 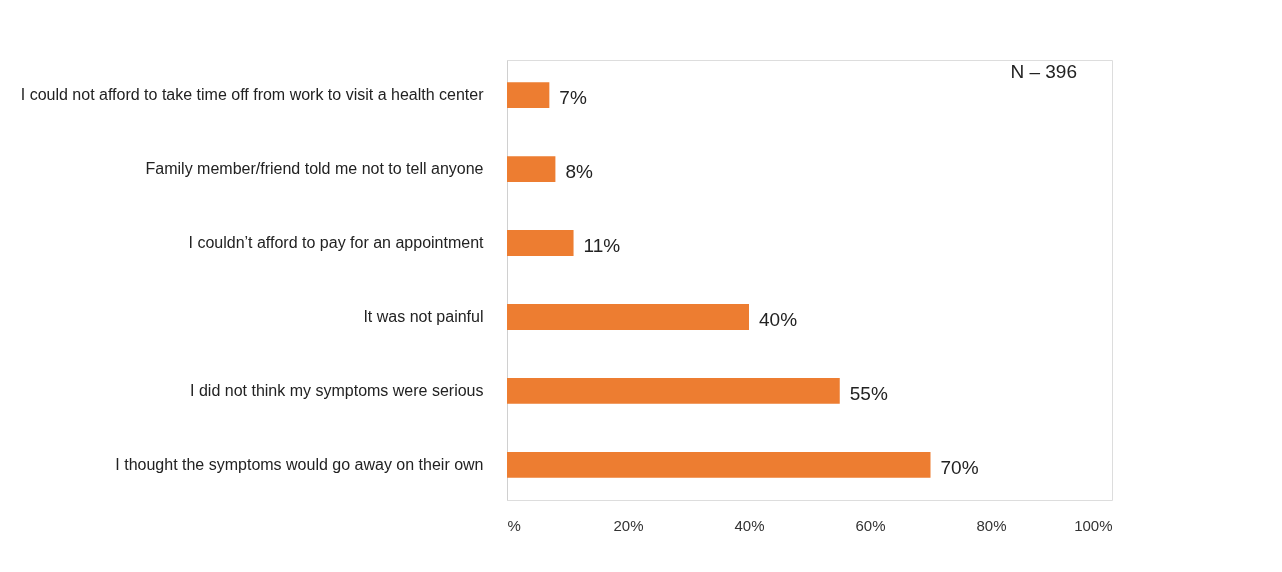 What do you see at coordinates (336, 243) in the screenshot?
I see `y-tick-label: I couldn’t afford to pay for an appointment` at bounding box center [336, 243].